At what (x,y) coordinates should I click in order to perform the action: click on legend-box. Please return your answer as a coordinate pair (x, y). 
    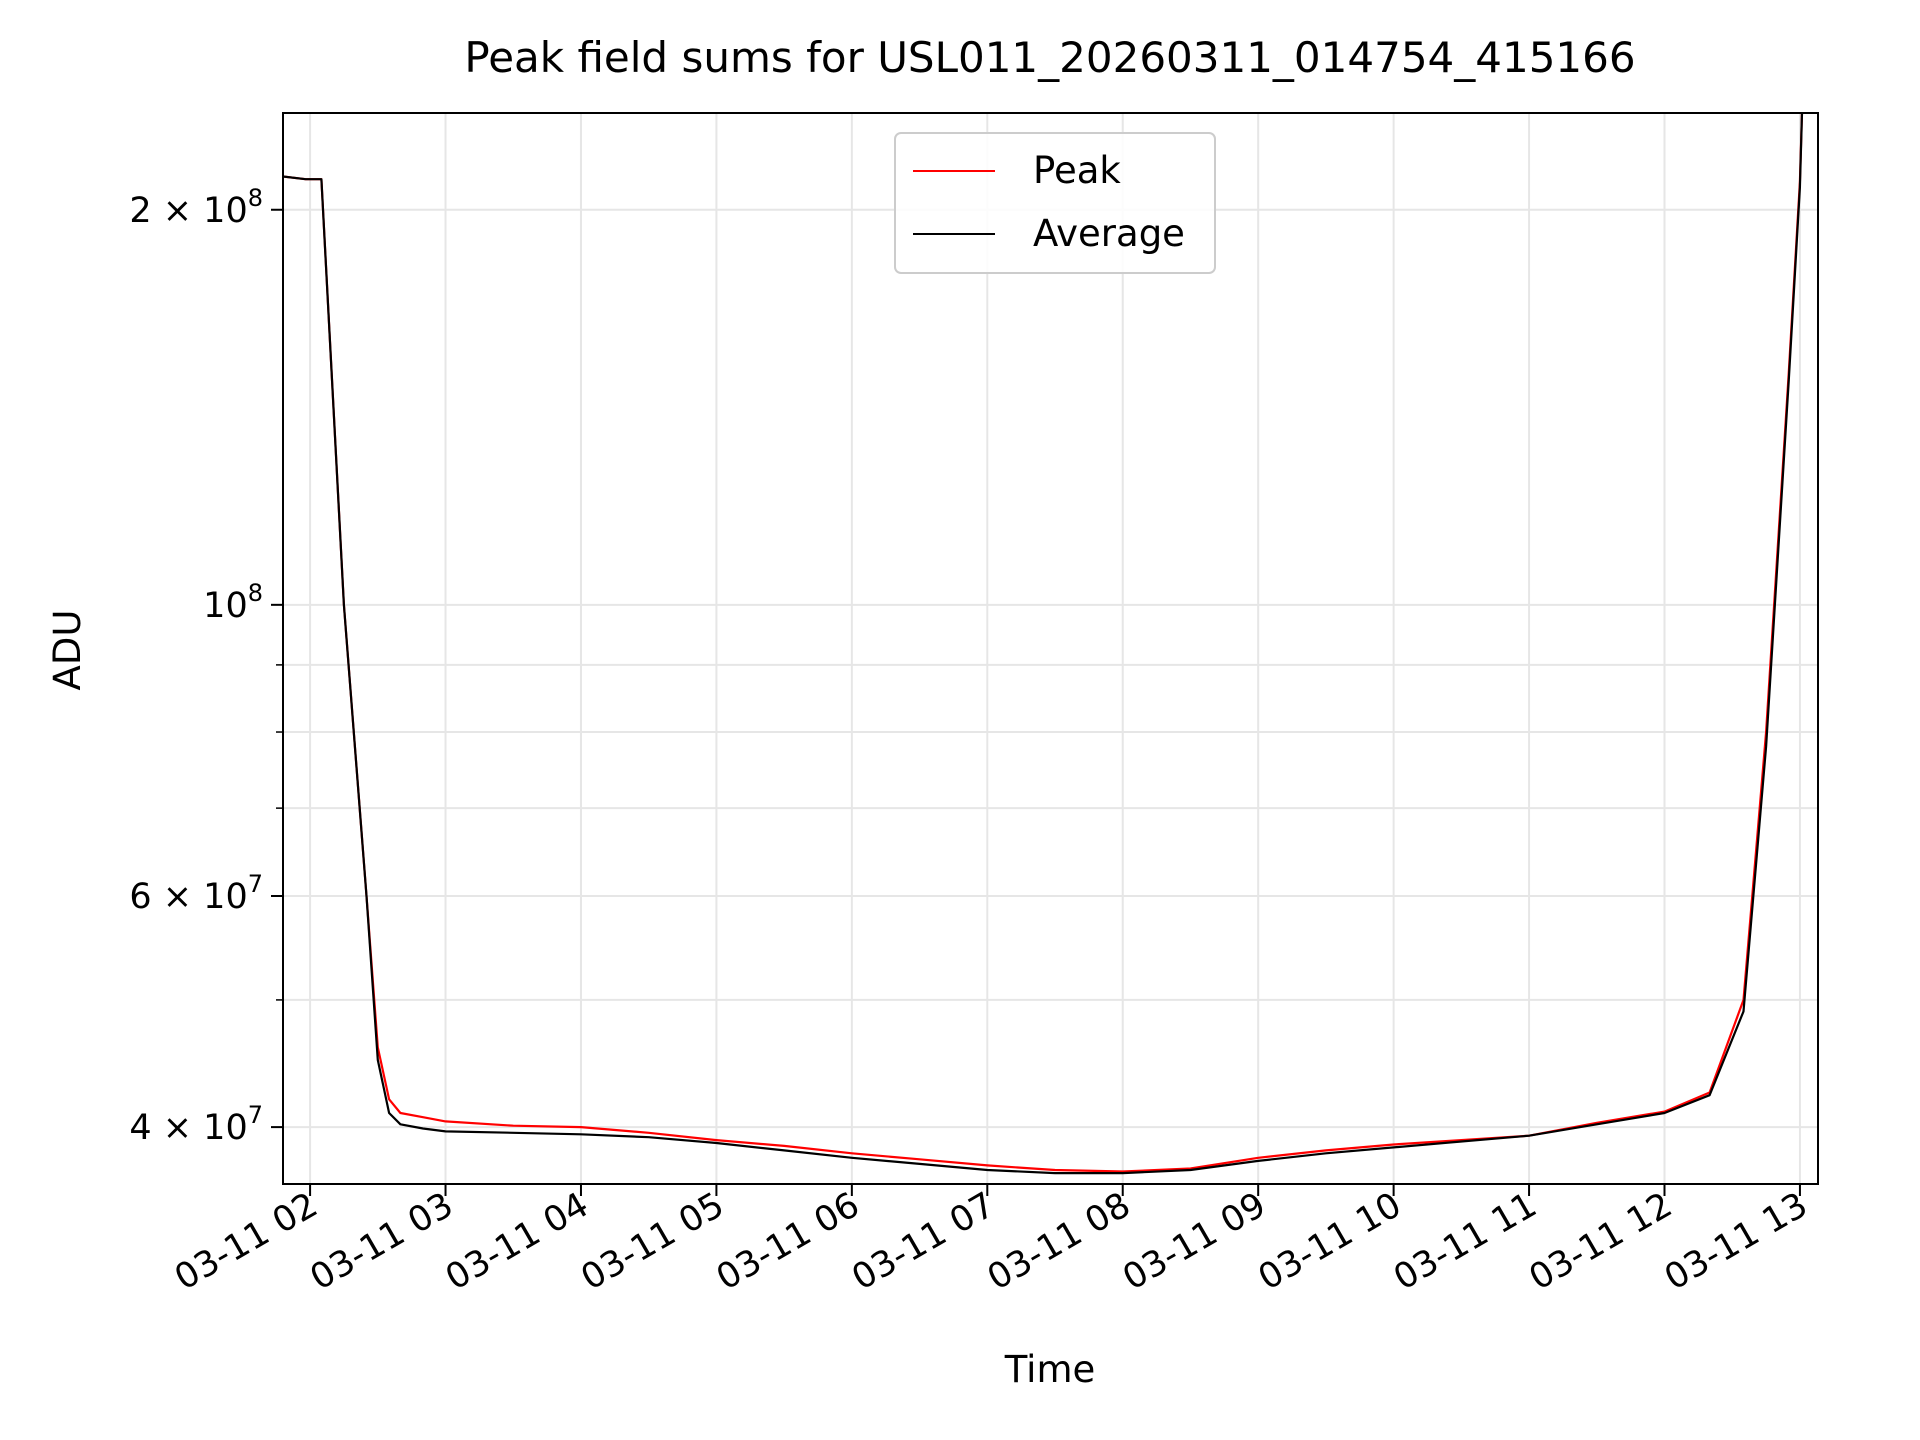
    Looking at the image, I should click on (1055, 203).